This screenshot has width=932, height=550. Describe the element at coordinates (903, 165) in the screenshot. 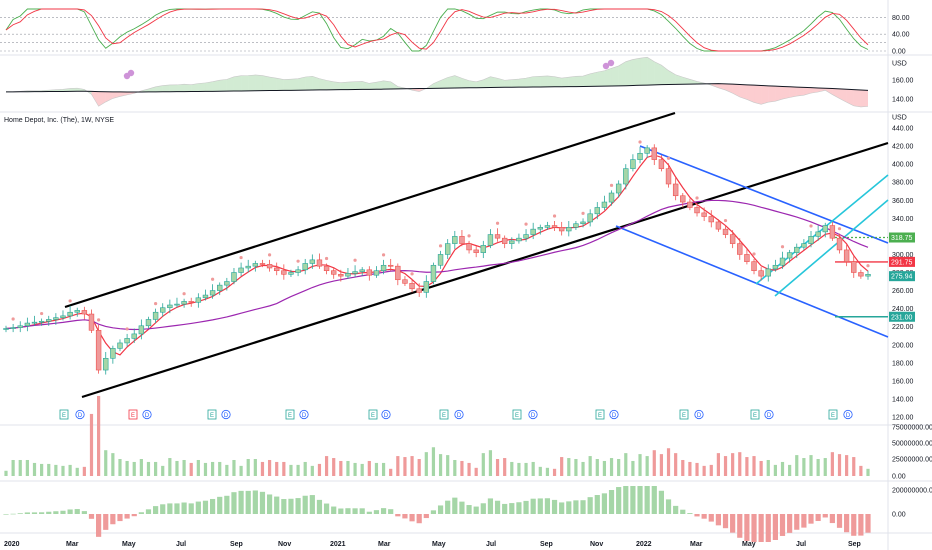

I see `price-tick-label: 400.00` at that location.